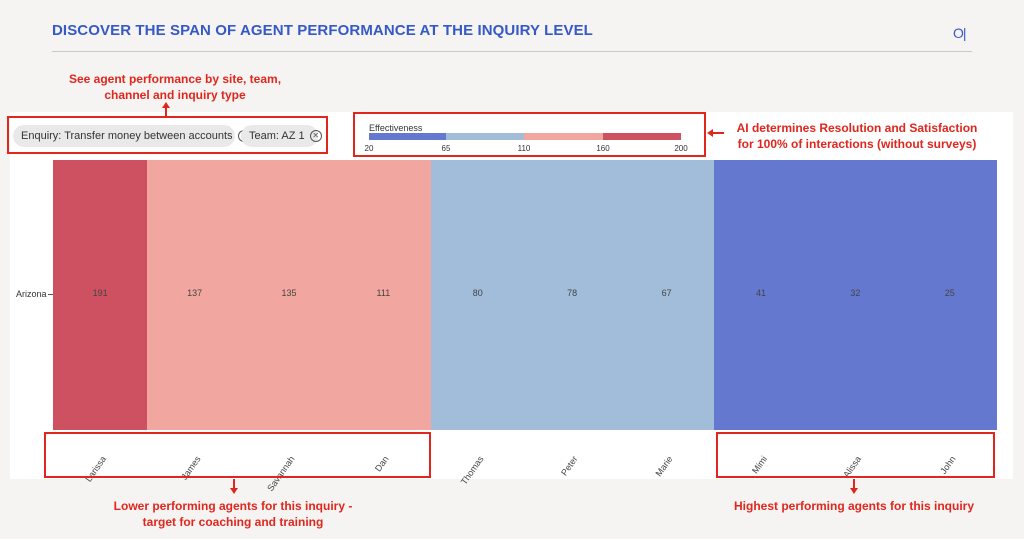  What do you see at coordinates (710, 133) in the screenshot?
I see `legend-arrow-head` at bounding box center [710, 133].